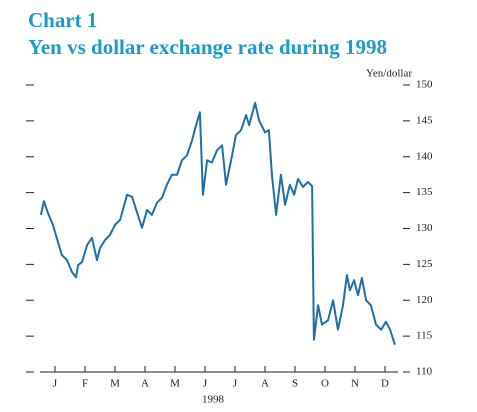  What do you see at coordinates (213, 400) in the screenshot?
I see `x-axis-label: 1998` at bounding box center [213, 400].